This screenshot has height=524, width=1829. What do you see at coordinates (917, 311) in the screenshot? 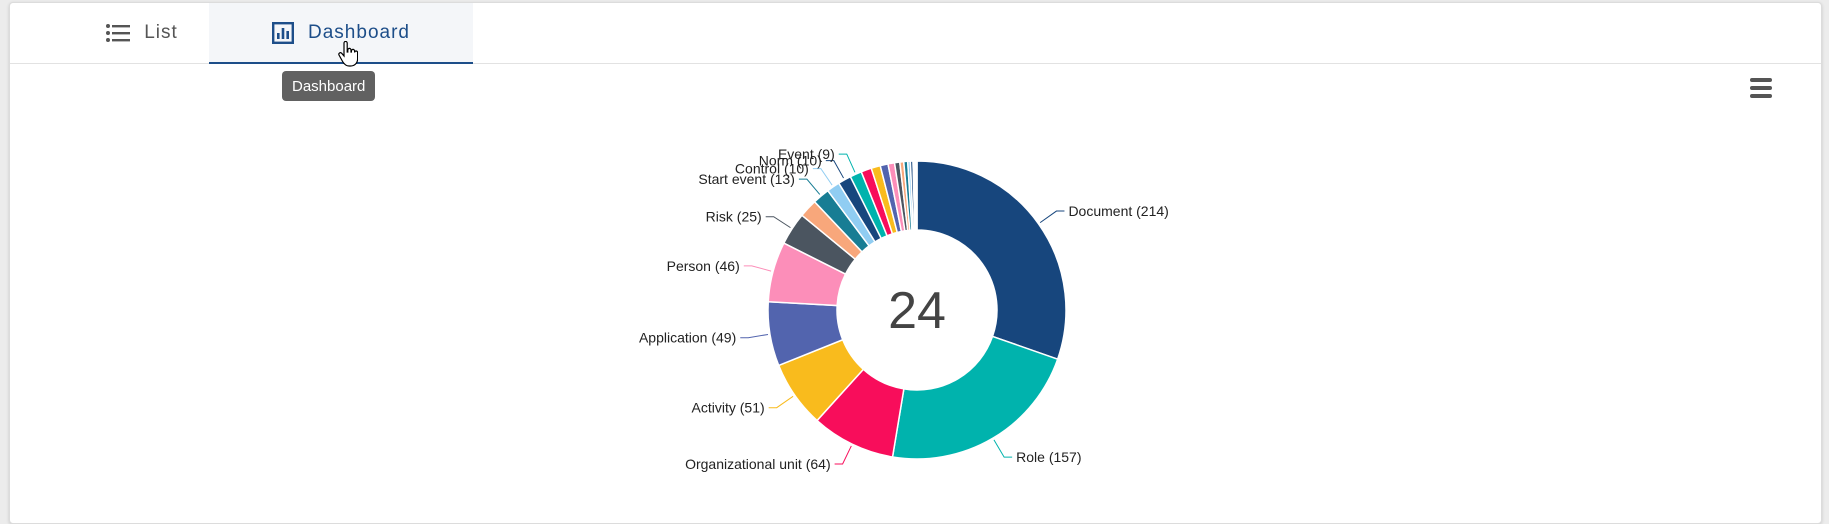
I see `center-label: 24` at bounding box center [917, 311].